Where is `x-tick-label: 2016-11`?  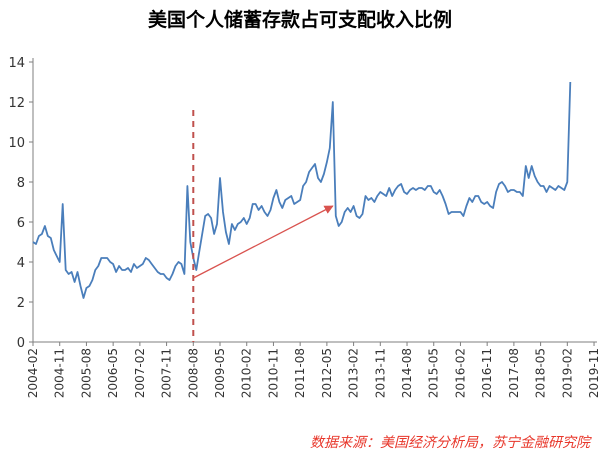
x-tick-label: 2016-11 is located at coordinates (487, 373).